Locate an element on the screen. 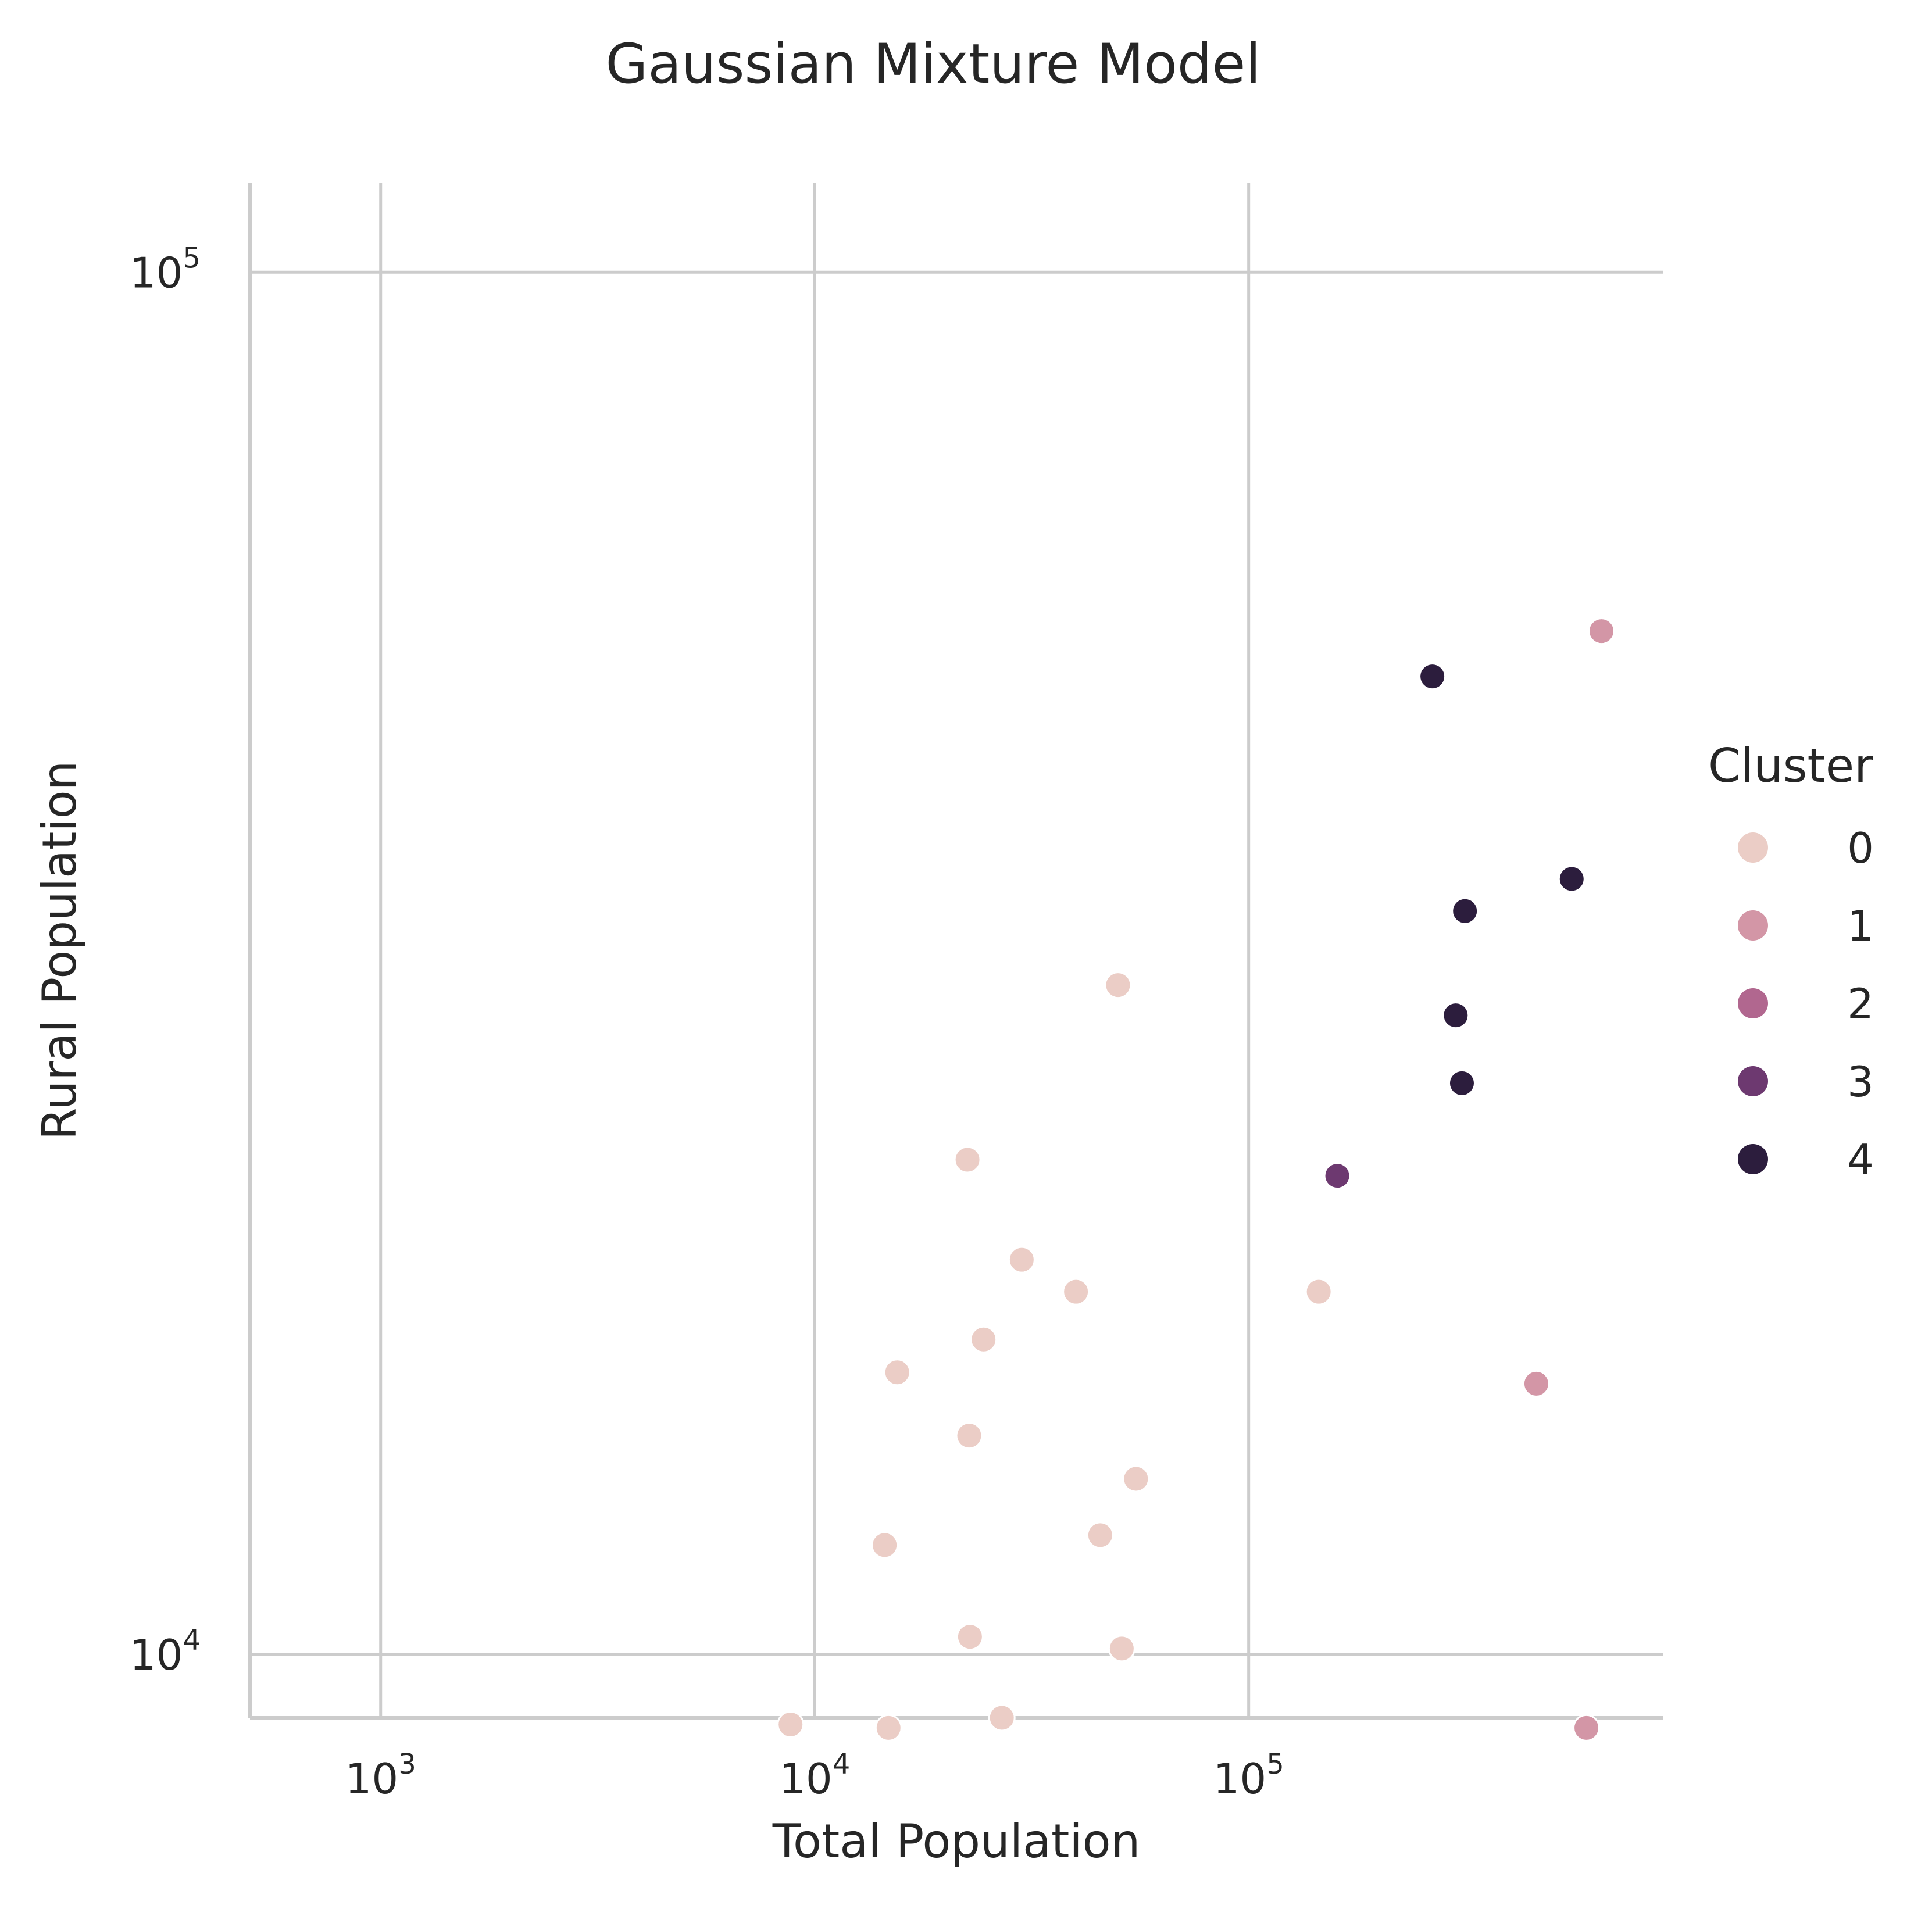 This screenshot has width=1932, height=1916. legend-label-2: 2 is located at coordinates (1860, 1004).